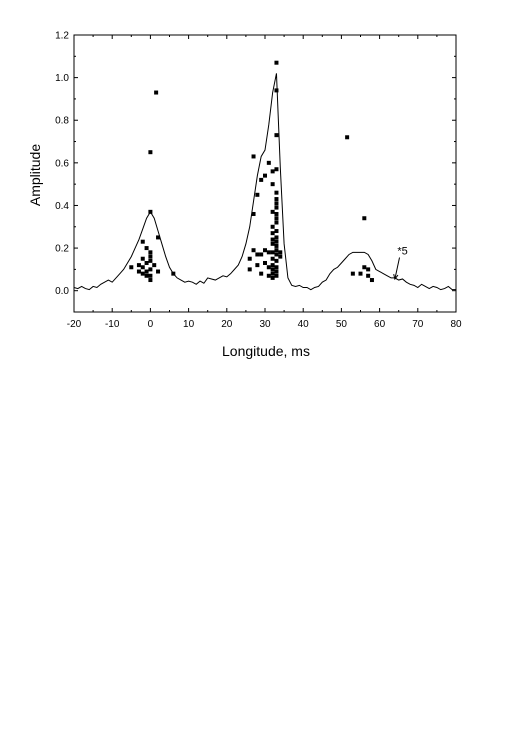  Describe the element at coordinates (402, 251) in the screenshot. I see `annotation-label: *5` at that location.